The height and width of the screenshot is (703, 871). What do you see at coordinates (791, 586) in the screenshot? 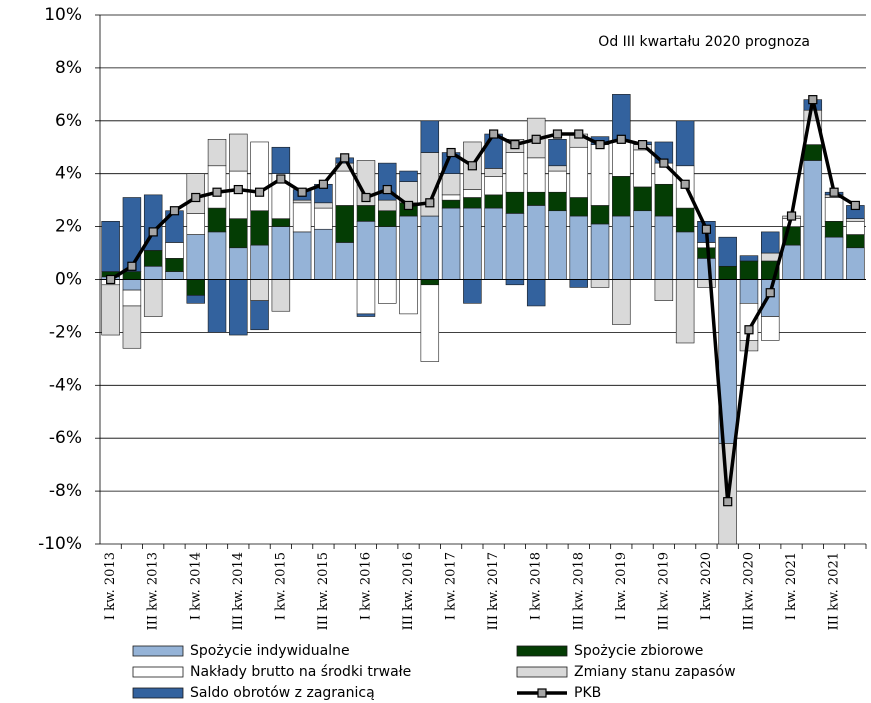
I see `x-tick-label: I kw. 2021` at bounding box center [791, 586].